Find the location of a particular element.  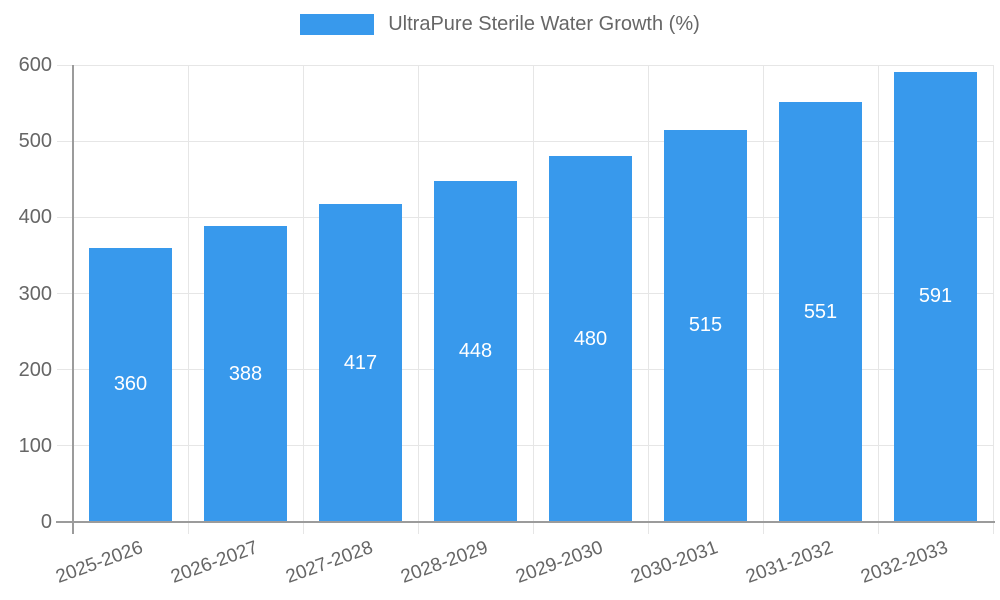

bar-value-label: 515 is located at coordinates (705, 325).